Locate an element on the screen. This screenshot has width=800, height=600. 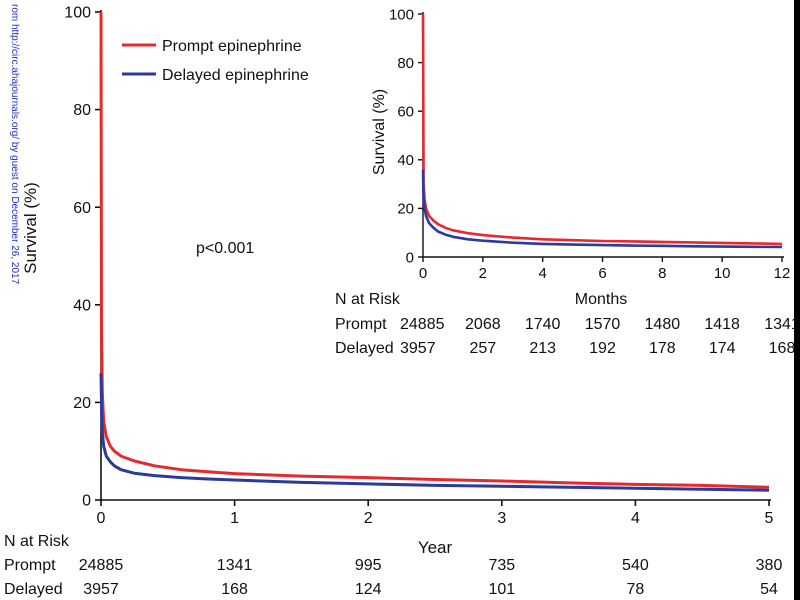
inset-x-tick-label: 2 is located at coordinates (483, 273).